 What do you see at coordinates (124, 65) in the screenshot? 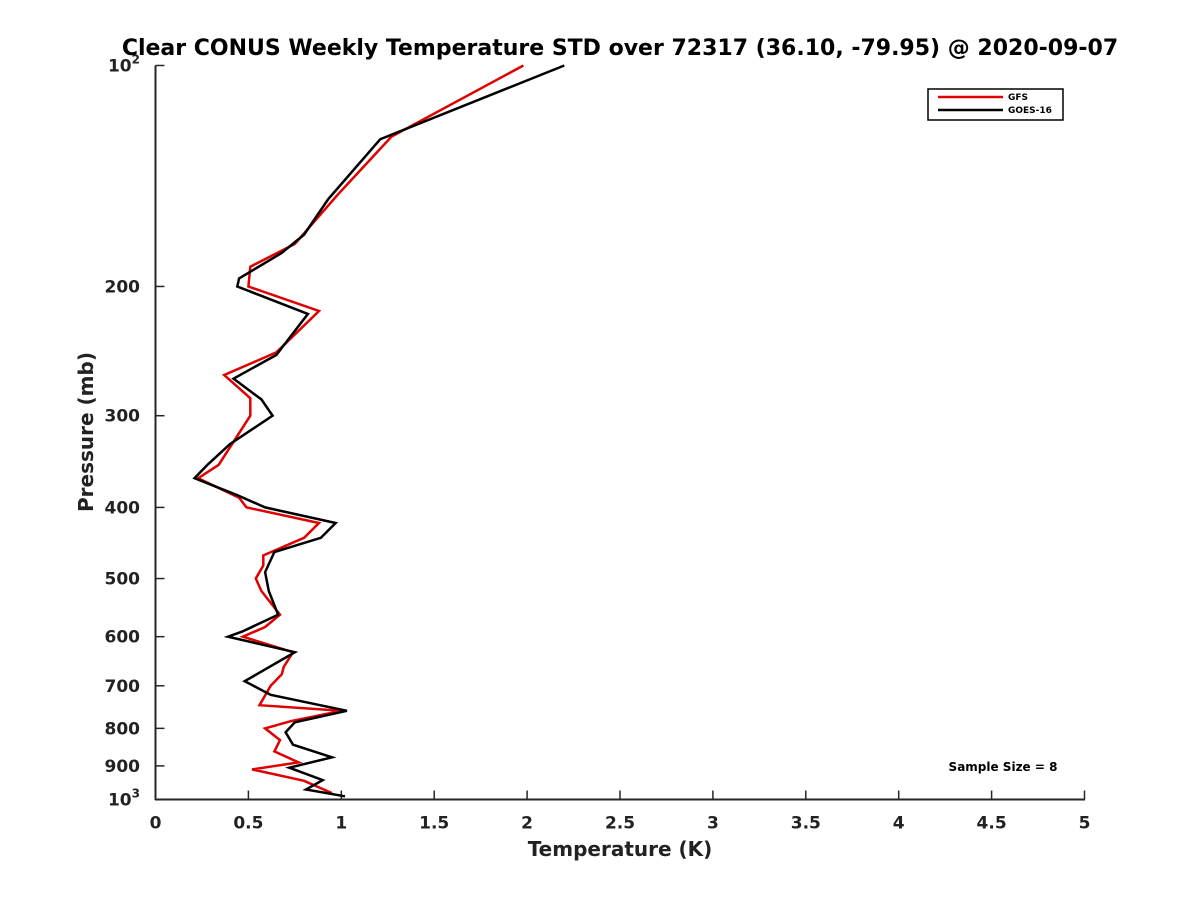
I see `y-tick-label: 10²` at bounding box center [124, 65].